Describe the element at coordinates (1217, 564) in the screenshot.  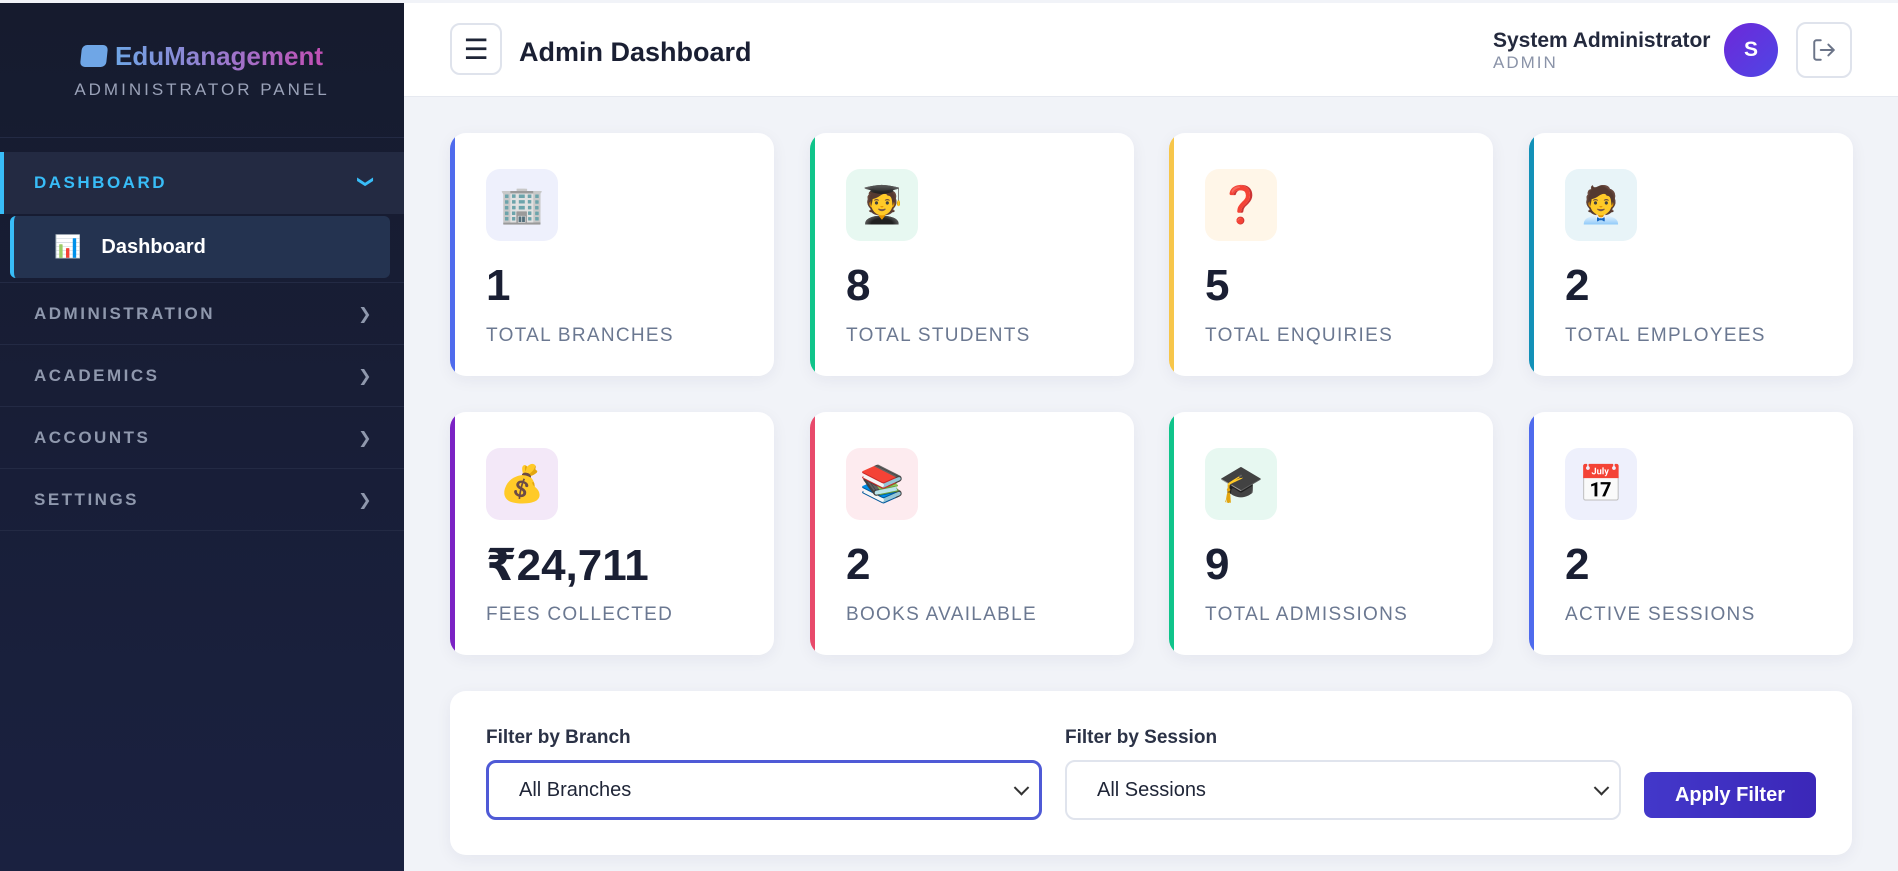
I see `stat-value: 9` at that location.